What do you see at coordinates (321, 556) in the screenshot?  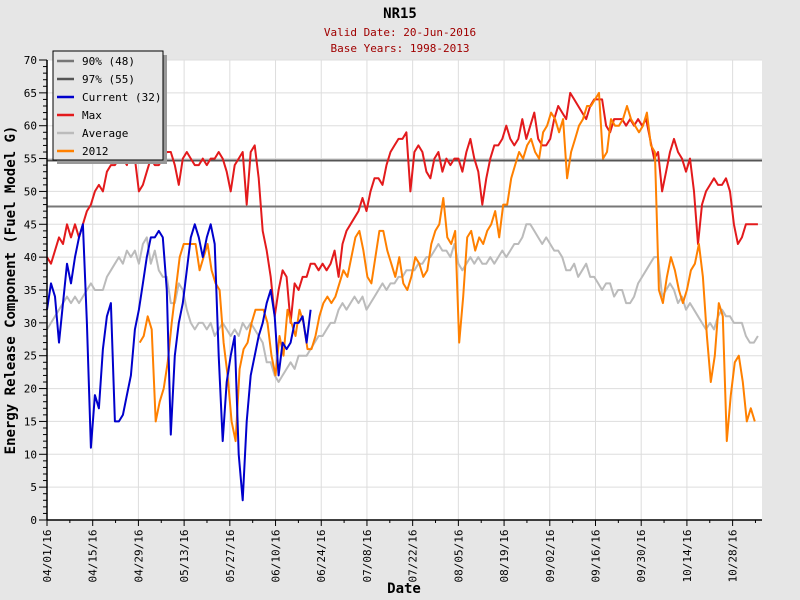 I see `x-tick-label: 06/24/16` at bounding box center [321, 556].